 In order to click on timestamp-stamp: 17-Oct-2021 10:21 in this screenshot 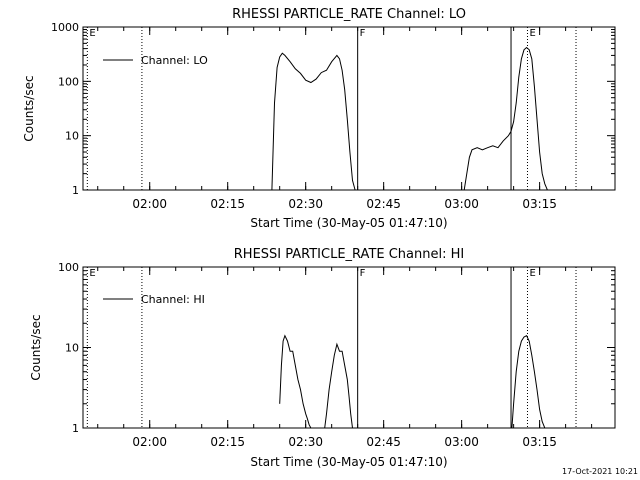, I will do `click(600, 471)`.